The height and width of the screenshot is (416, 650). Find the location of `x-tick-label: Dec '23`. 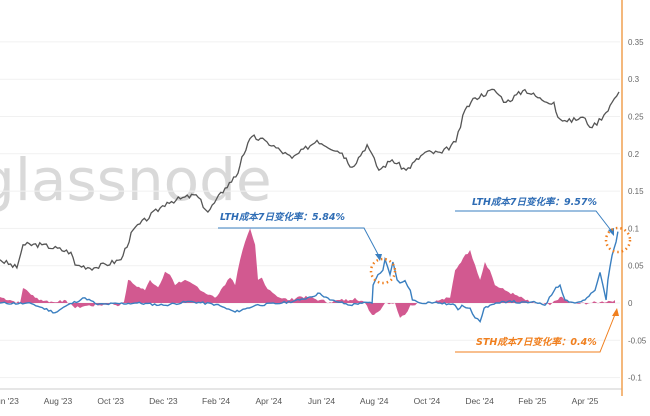

x-tick-label: Dec '23 is located at coordinates (163, 401).